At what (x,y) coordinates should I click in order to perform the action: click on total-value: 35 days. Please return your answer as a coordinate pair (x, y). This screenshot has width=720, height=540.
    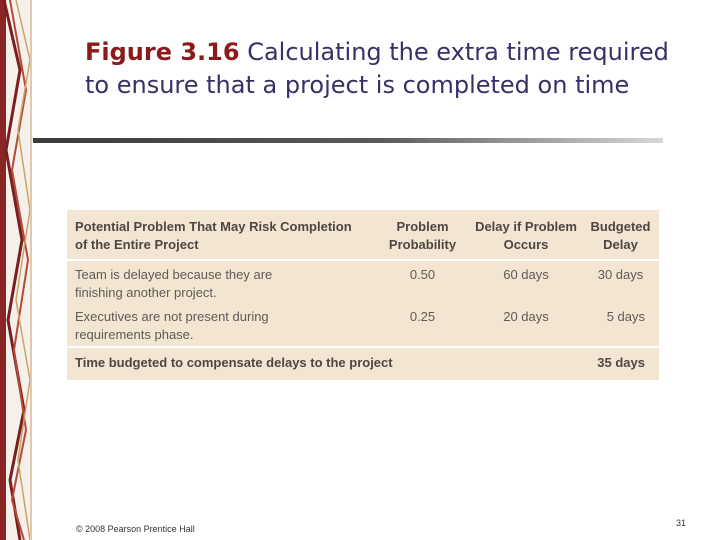
    Looking at the image, I should click on (621, 362).